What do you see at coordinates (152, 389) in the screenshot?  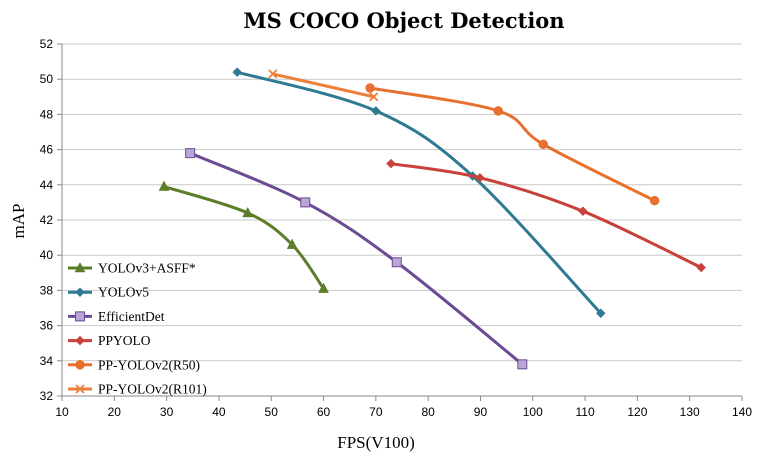 I see `legend-label: PP-YOLOv2(R101)` at bounding box center [152, 389].